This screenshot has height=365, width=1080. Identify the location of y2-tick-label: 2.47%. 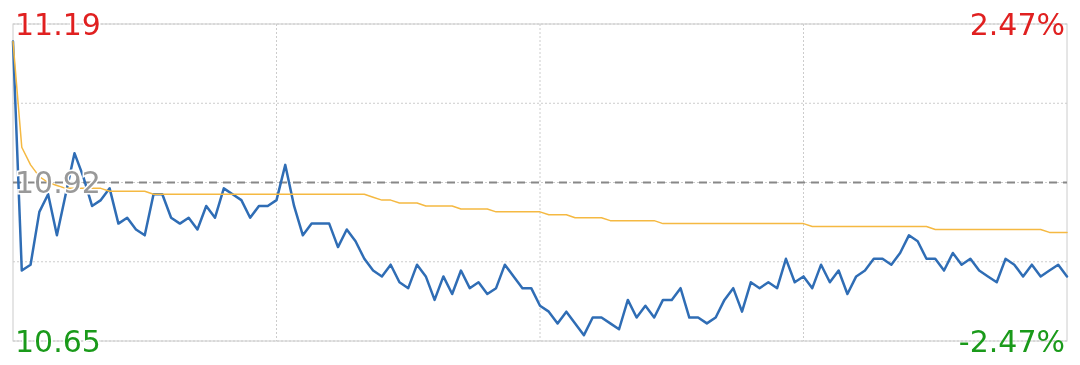
(1017, 24).